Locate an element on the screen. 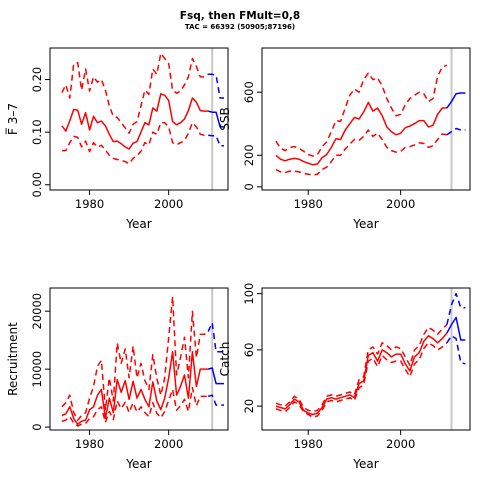 The image size is (480, 480). figure-title: Fsq, then FMult=0,8 is located at coordinates (240, 16).